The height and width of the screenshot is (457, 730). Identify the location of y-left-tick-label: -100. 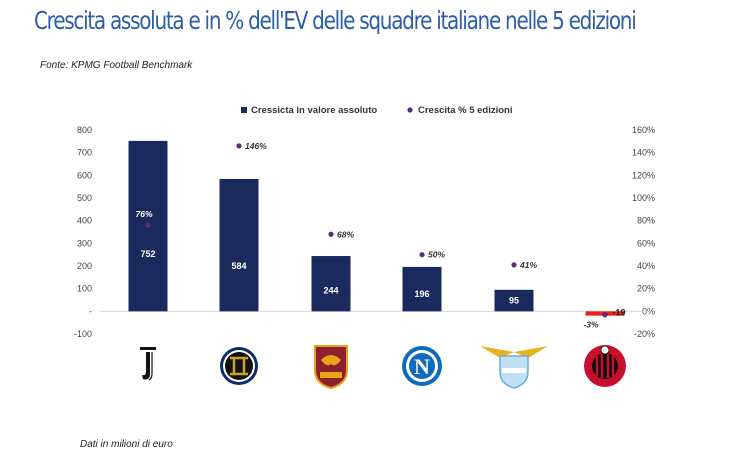
(83, 334).